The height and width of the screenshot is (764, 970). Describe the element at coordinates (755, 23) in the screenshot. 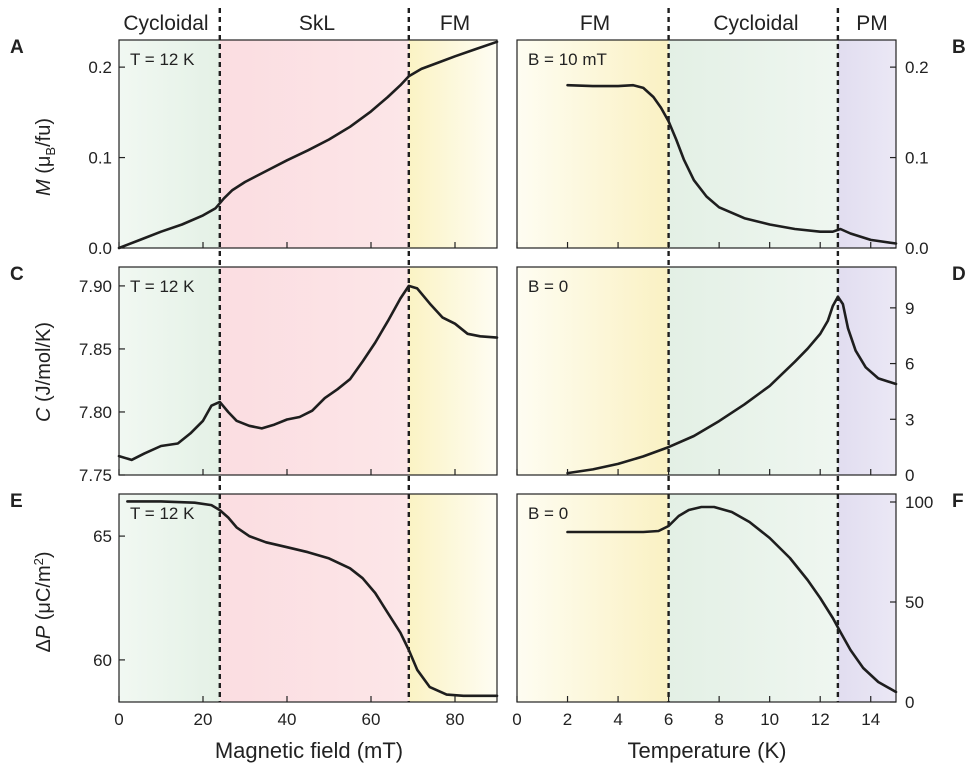

I see `top-label-right-cycloidal: Cycloidal` at that location.